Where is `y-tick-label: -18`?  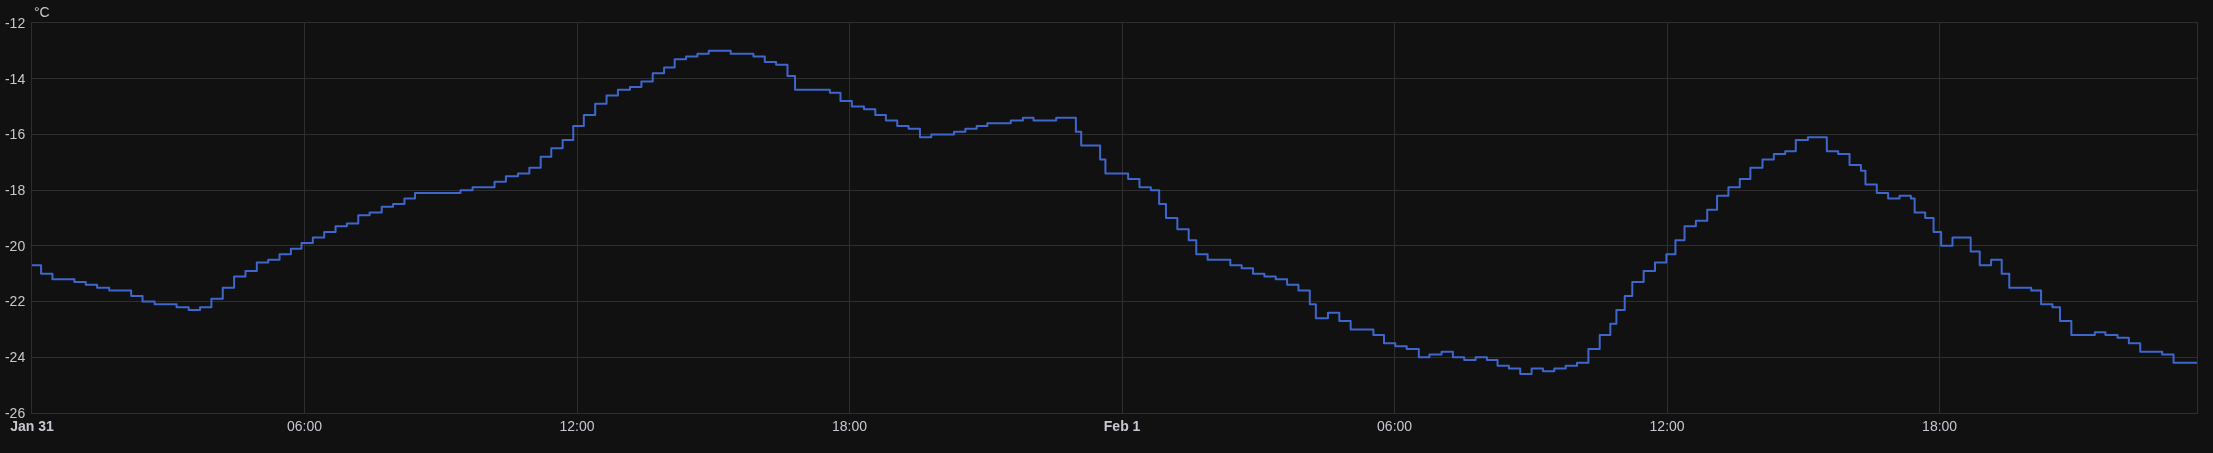 y-tick-label: -18 is located at coordinates (15, 190).